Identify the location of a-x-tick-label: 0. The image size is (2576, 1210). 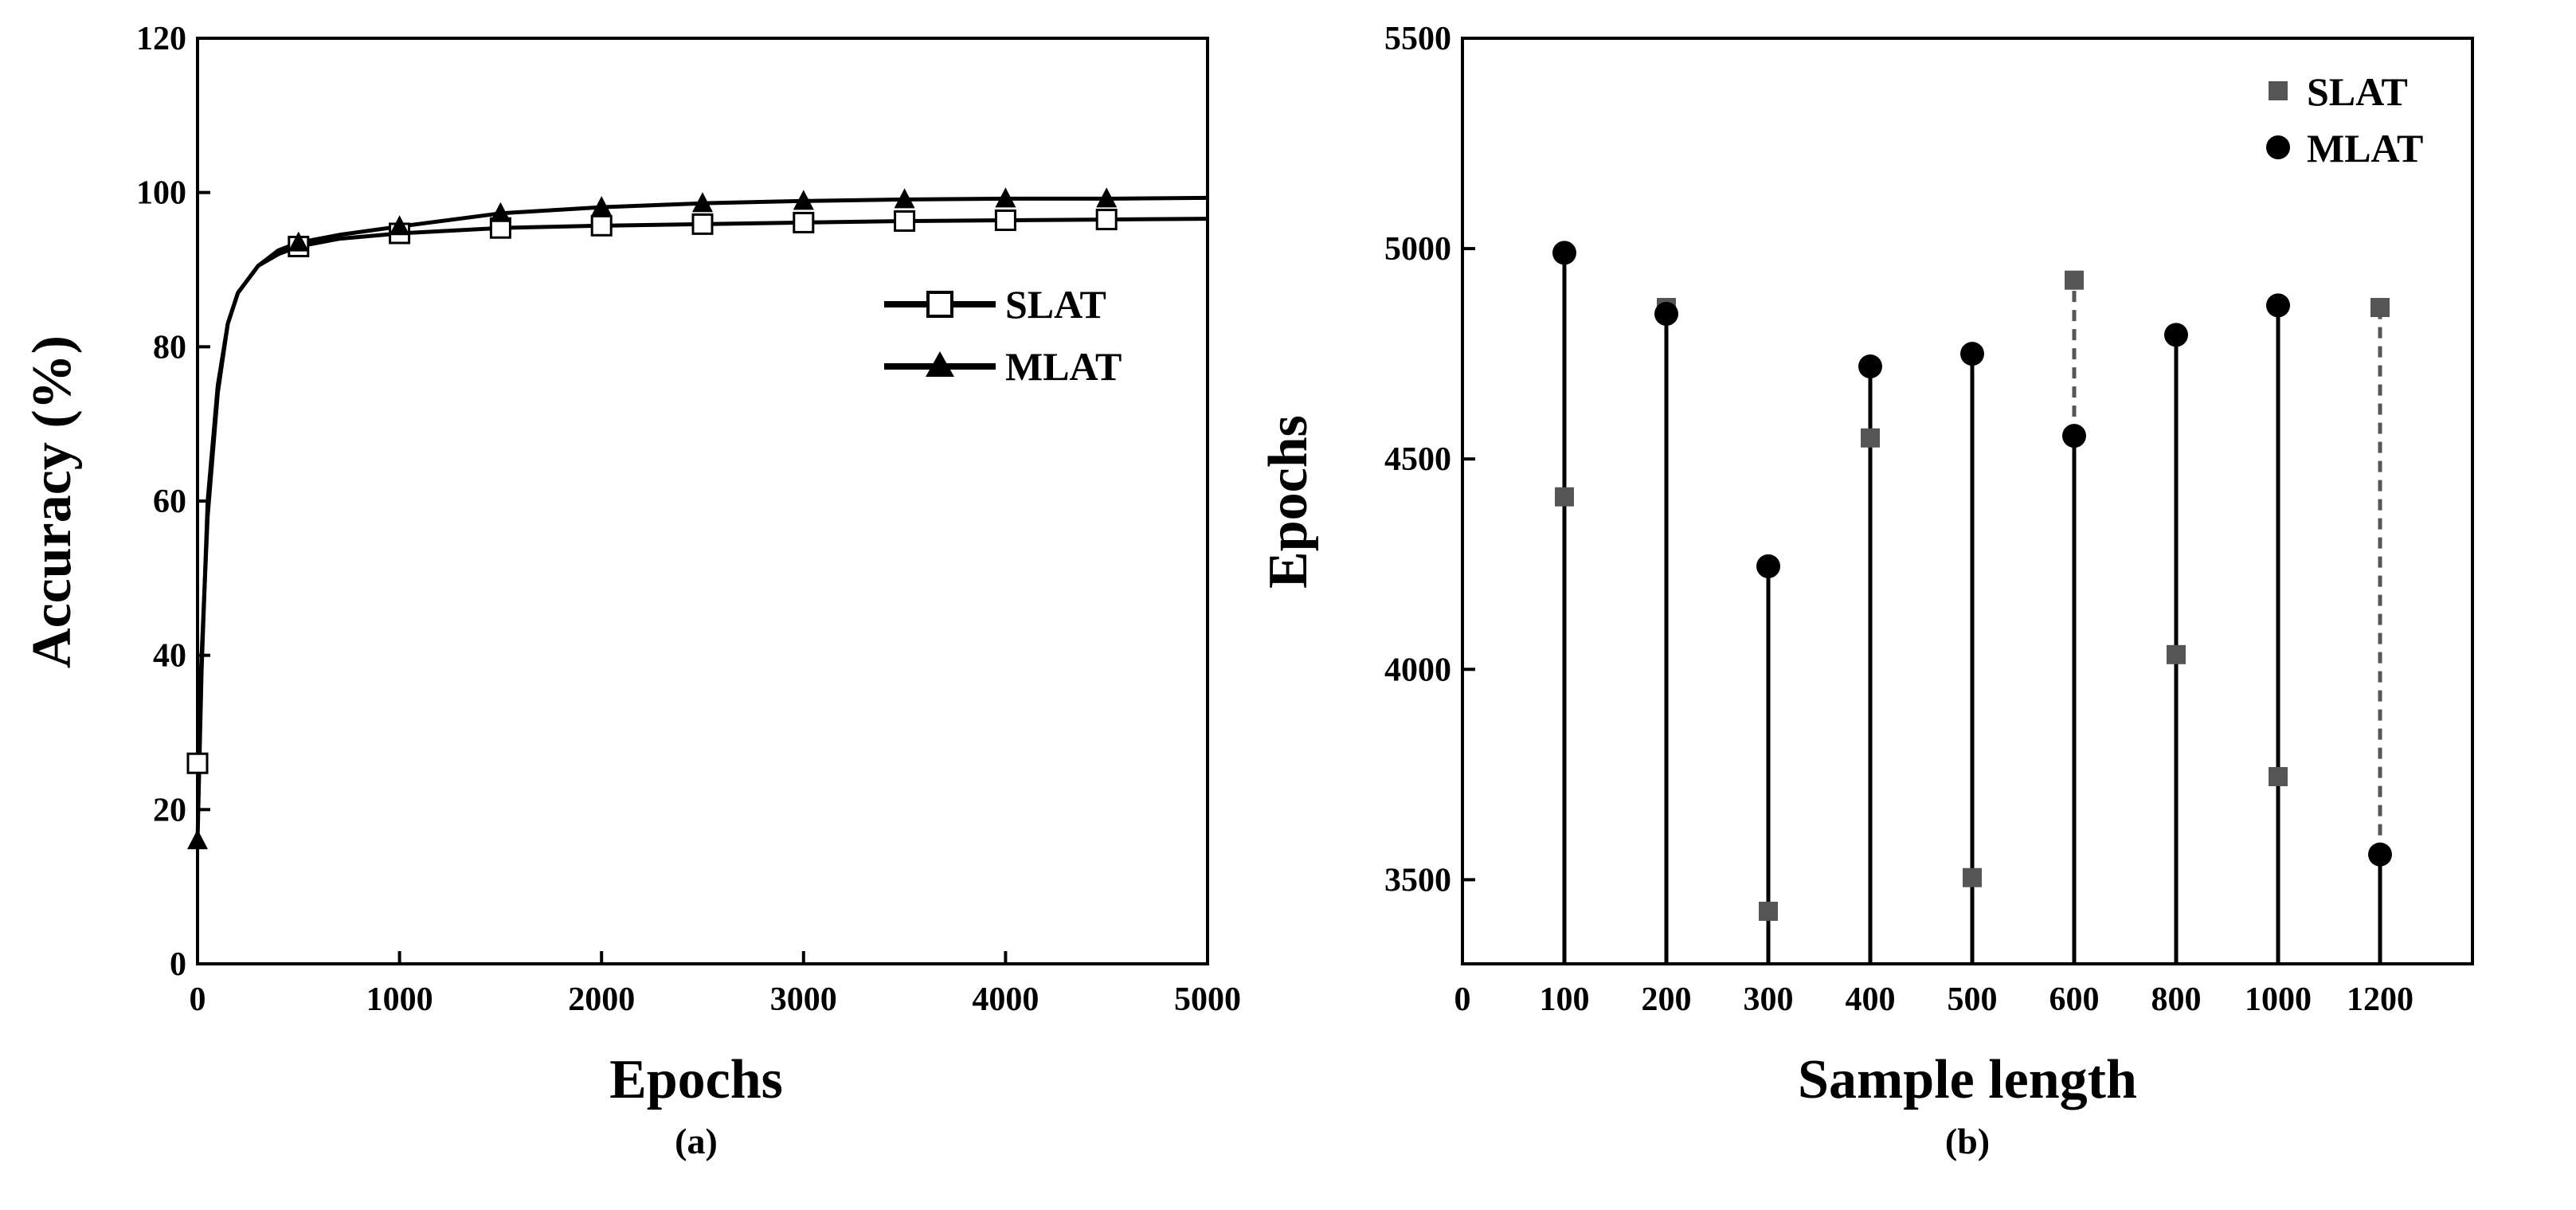
(198, 999).